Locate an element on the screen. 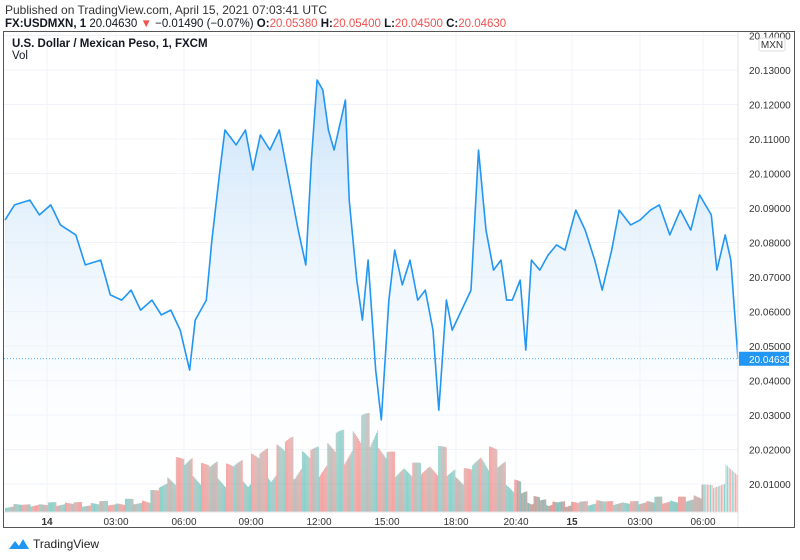 The width and height of the screenshot is (800, 560). legend-volume: Vol is located at coordinates (20, 56).